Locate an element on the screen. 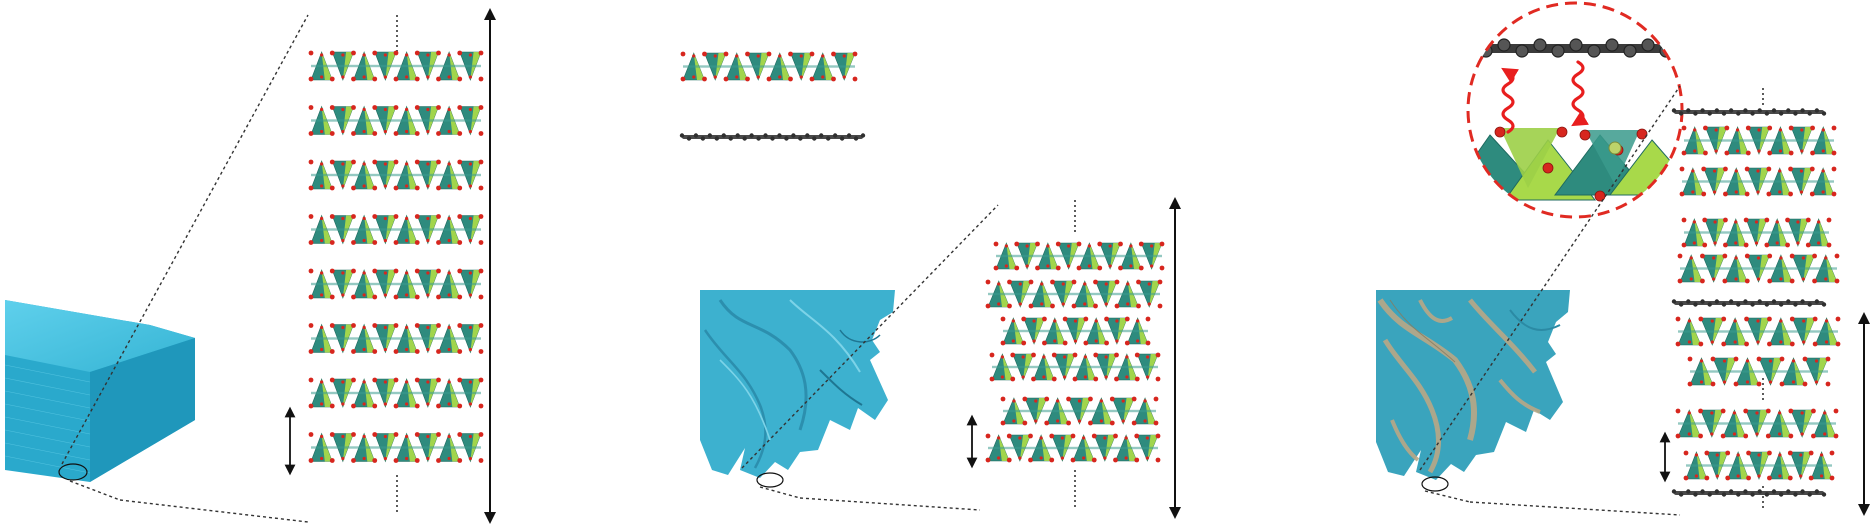 This screenshot has width=1873, height=527. interface-inset is located at coordinates (1575, 110).